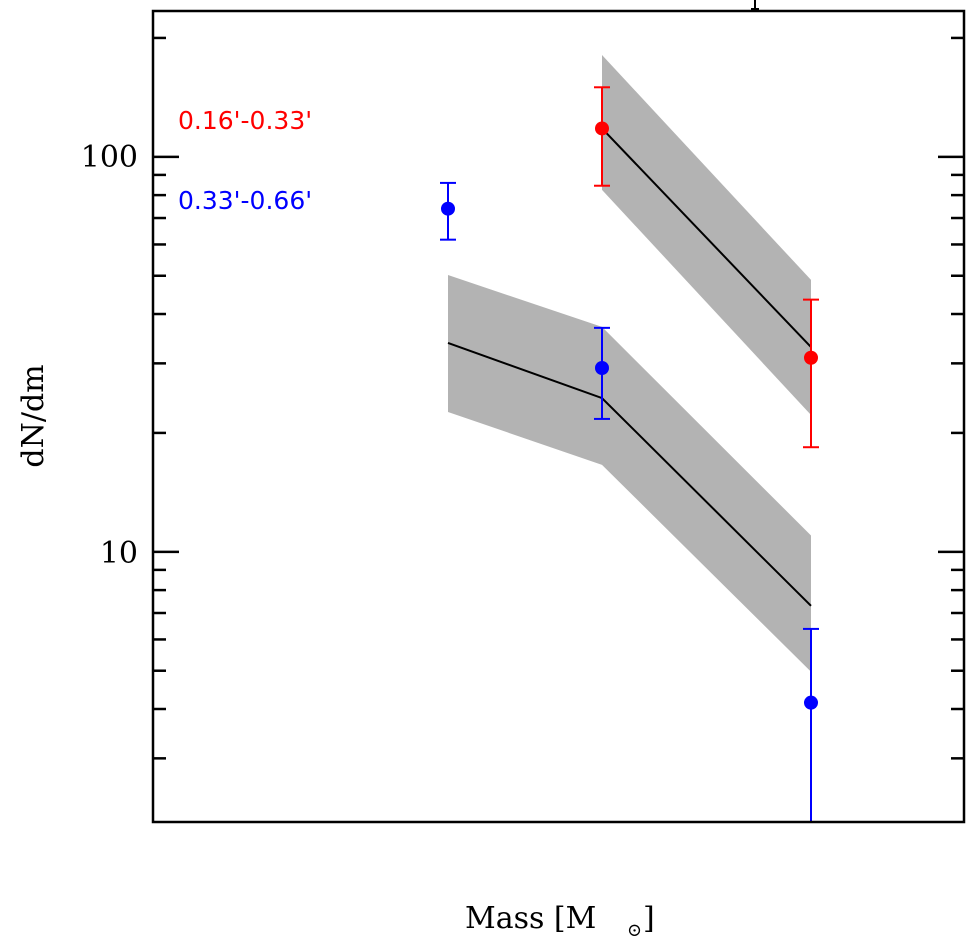 This screenshot has height=938, width=978. Describe the element at coordinates (245, 120) in the screenshot. I see `legend-entry-red: 0.16'-0.33'` at that location.